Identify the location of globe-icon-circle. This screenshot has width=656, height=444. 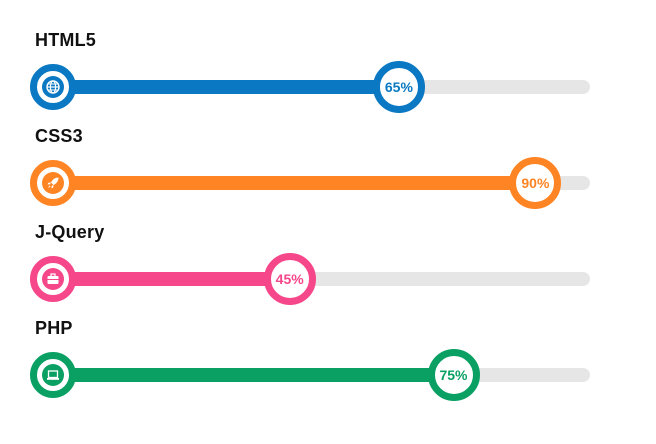
(53, 87).